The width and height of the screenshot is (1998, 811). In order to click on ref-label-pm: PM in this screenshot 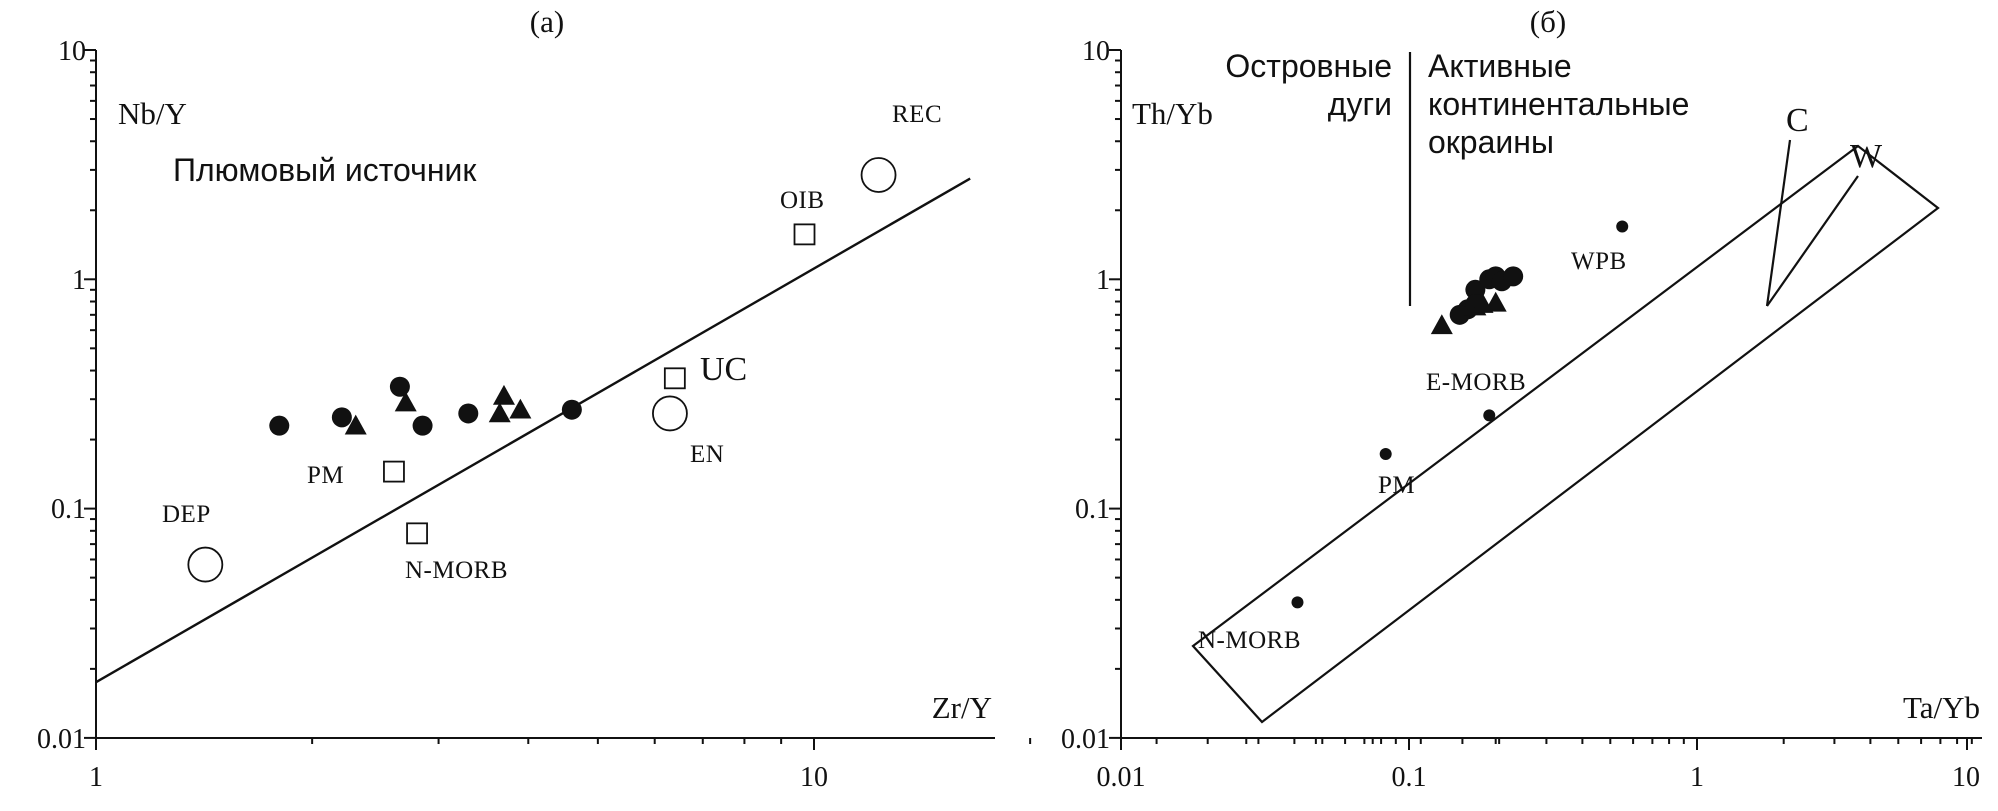, I will do `click(325, 475)`.